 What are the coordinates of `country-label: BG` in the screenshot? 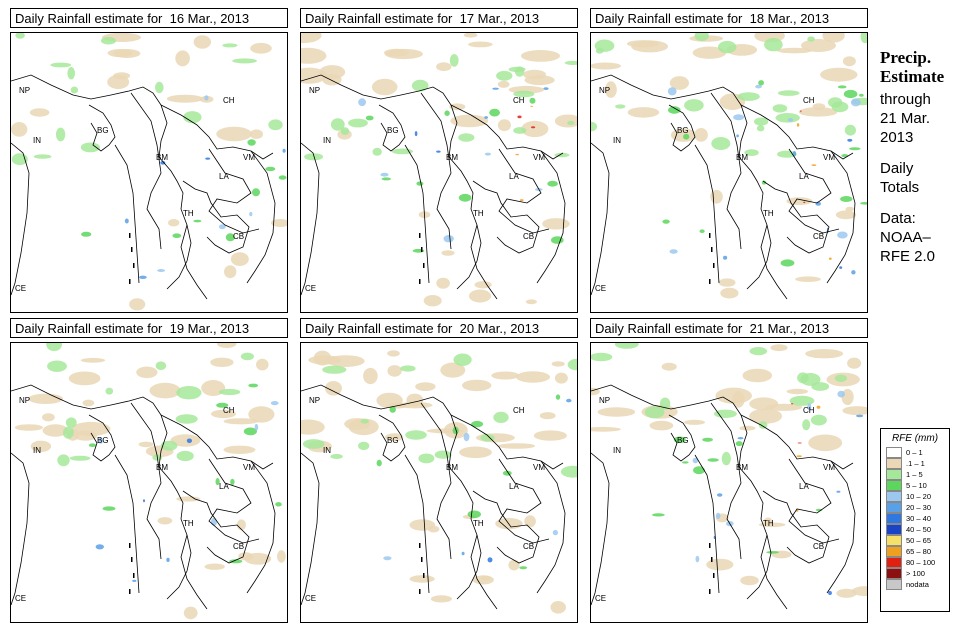 It's located at (393, 440).